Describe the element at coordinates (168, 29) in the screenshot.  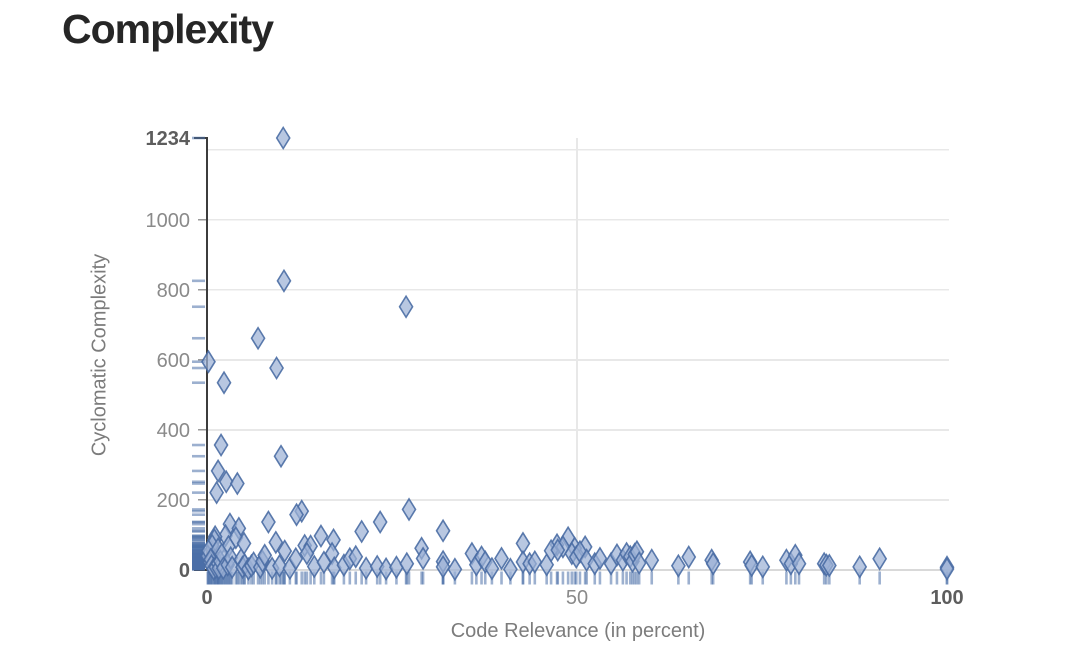
I see `page-title: Complexity` at that location.